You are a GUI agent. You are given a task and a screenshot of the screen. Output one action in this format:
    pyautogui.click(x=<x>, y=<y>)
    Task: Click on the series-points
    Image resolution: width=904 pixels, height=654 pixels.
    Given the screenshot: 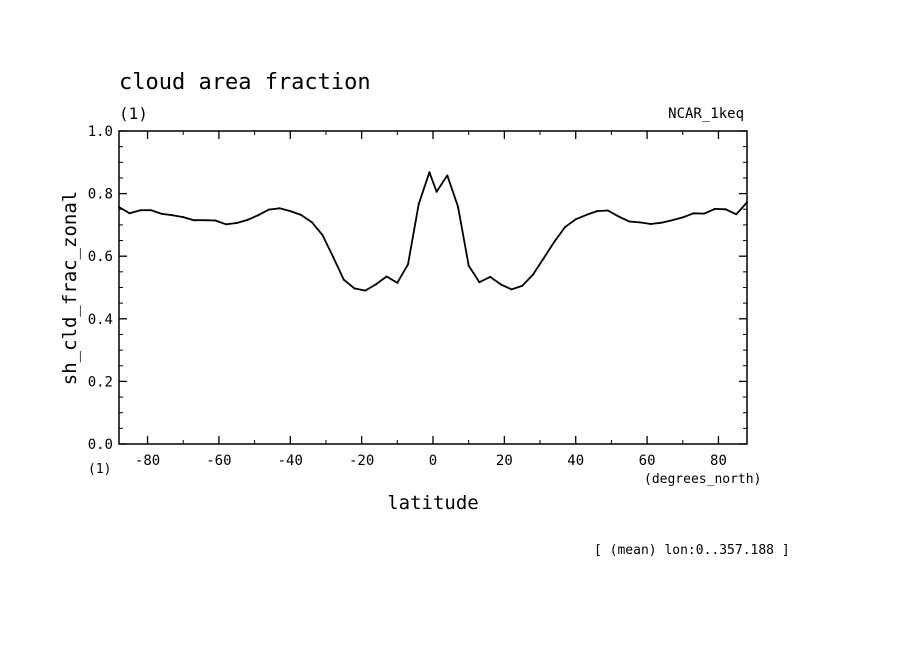 What is the action you would take?
    pyautogui.click(x=433, y=231)
    